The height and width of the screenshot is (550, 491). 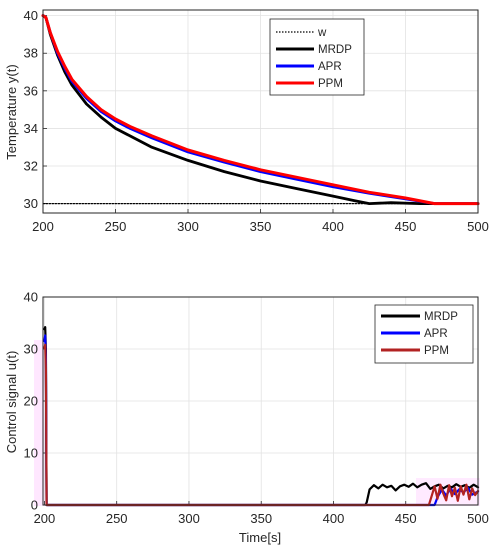 I want to click on bottom-y-tick-label: 0, so click(x=34, y=505).